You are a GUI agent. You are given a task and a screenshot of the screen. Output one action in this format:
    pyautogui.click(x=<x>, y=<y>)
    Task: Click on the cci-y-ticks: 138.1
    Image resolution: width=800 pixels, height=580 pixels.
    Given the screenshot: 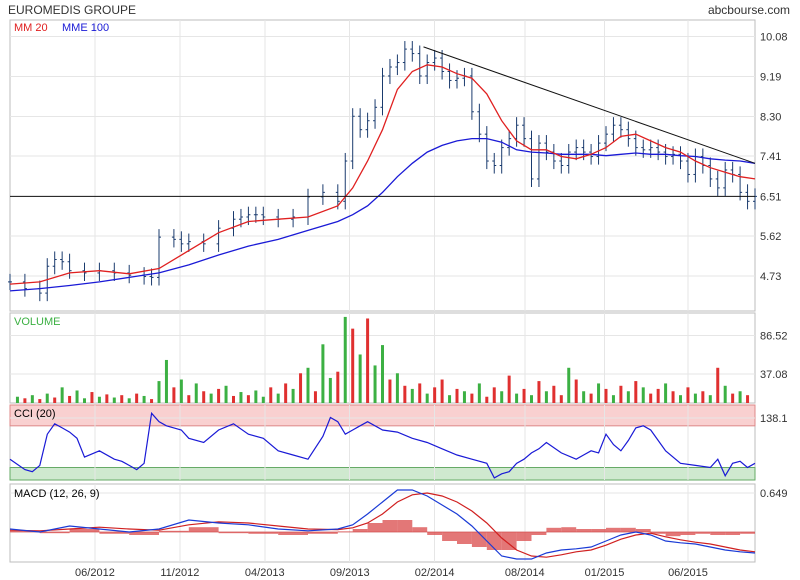 What is the action you would take?
    pyautogui.click(x=774, y=419)
    